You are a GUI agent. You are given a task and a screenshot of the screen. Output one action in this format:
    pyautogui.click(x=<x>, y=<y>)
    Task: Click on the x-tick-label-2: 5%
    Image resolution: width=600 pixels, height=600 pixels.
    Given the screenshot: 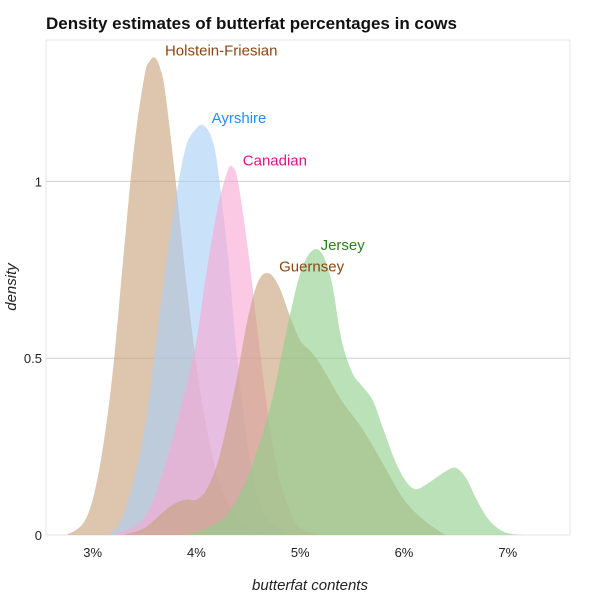 What is the action you would take?
    pyautogui.click(x=300, y=552)
    